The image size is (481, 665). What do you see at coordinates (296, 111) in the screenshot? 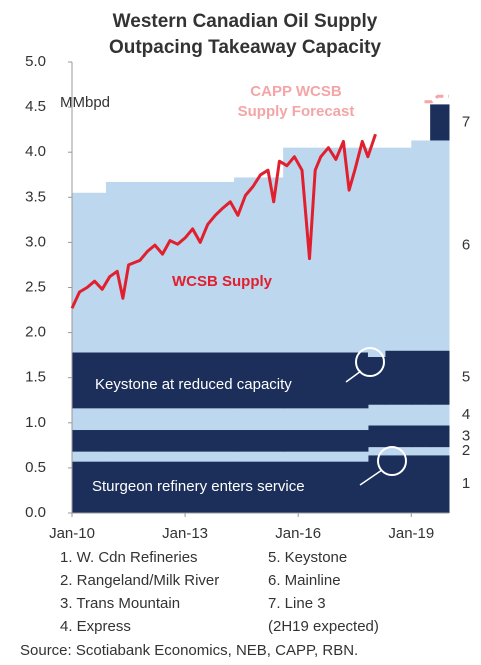
I see `line-label: Supply Forecast` at bounding box center [296, 111].